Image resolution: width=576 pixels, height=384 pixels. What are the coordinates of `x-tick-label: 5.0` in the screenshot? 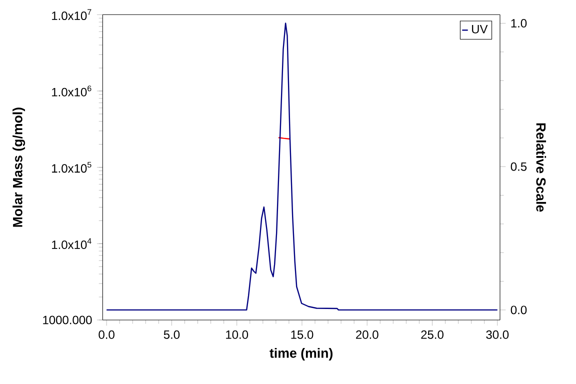 It's located at (172, 334).